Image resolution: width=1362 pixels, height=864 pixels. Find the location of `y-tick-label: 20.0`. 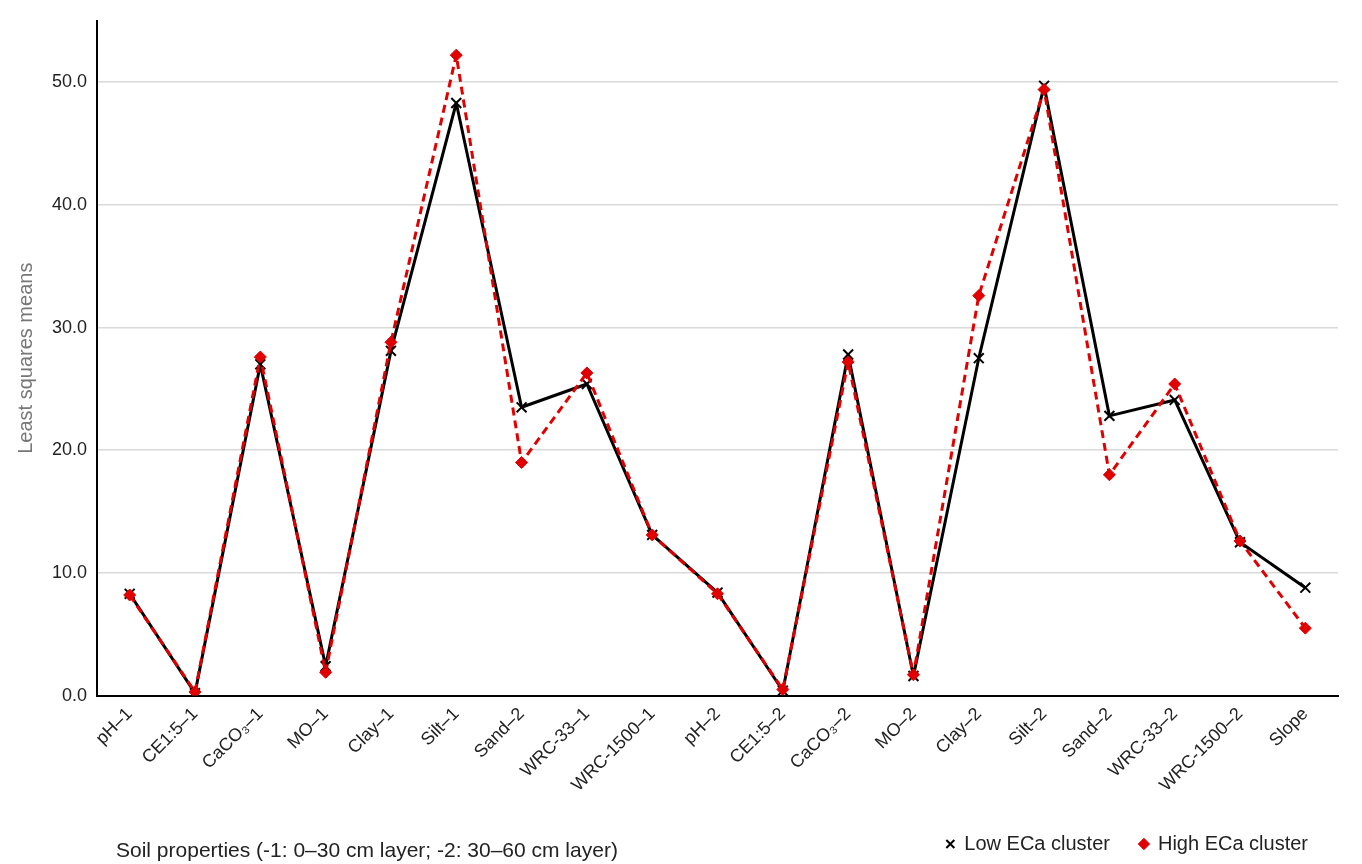

y-tick-label: 20.0 is located at coordinates (69, 449).